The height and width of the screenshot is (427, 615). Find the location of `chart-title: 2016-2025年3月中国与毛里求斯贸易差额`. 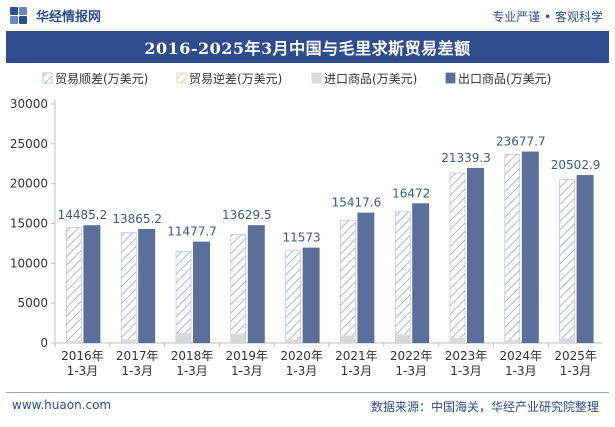

chart-title: 2016-2025年3月中国与毛里求斯贸易差额 is located at coordinates (307, 48).